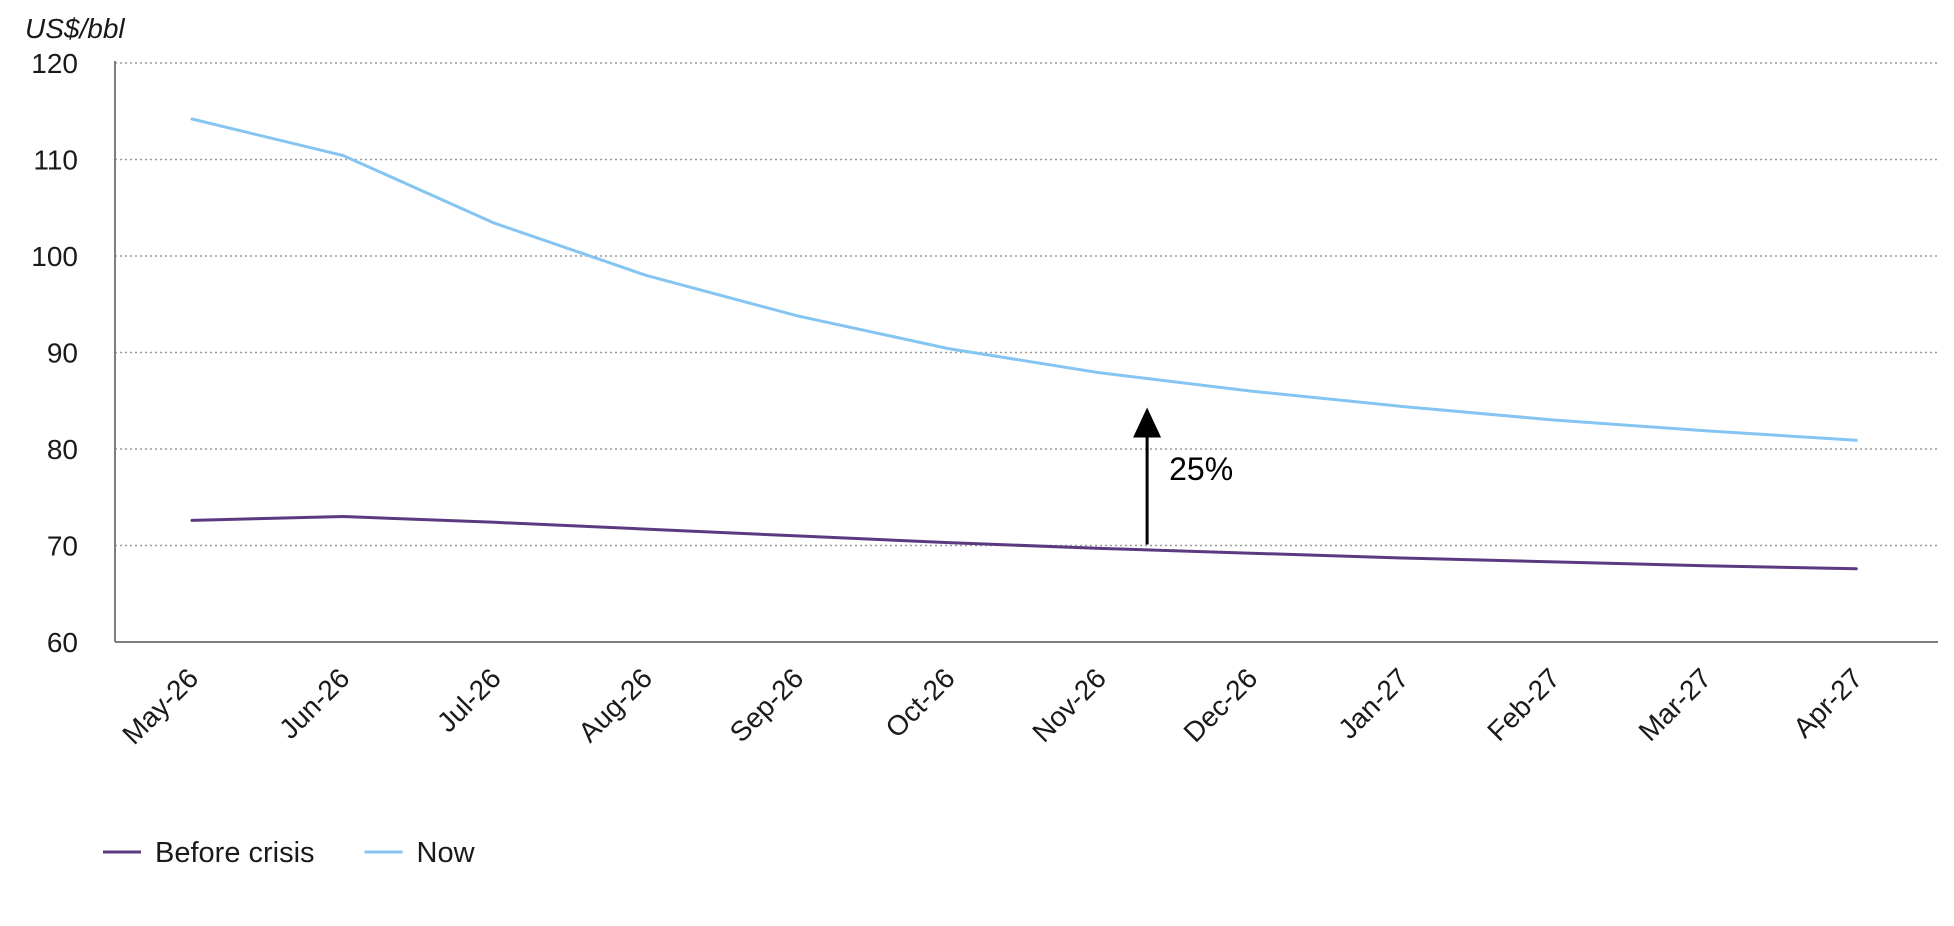 The width and height of the screenshot is (1954, 926). Describe the element at coordinates (1827, 702) in the screenshot. I see `x-tick-label: Apr-27` at that location.